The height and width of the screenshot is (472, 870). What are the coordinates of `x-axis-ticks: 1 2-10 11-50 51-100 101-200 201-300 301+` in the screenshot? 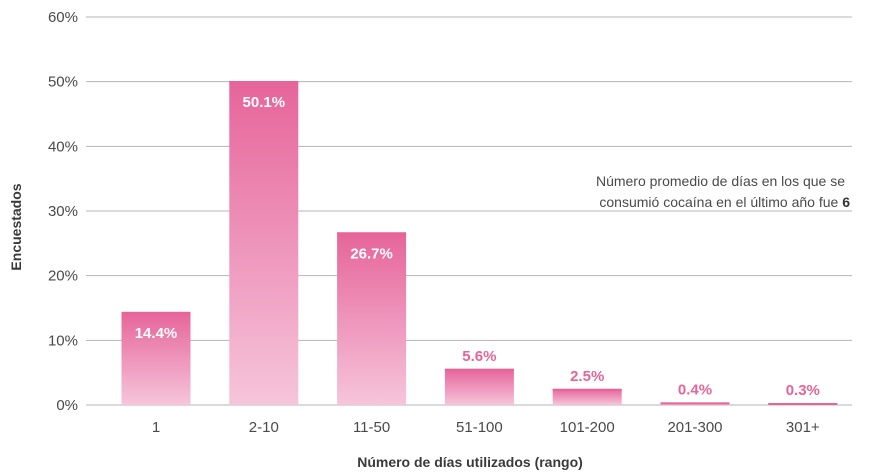 It's located at (486, 427).